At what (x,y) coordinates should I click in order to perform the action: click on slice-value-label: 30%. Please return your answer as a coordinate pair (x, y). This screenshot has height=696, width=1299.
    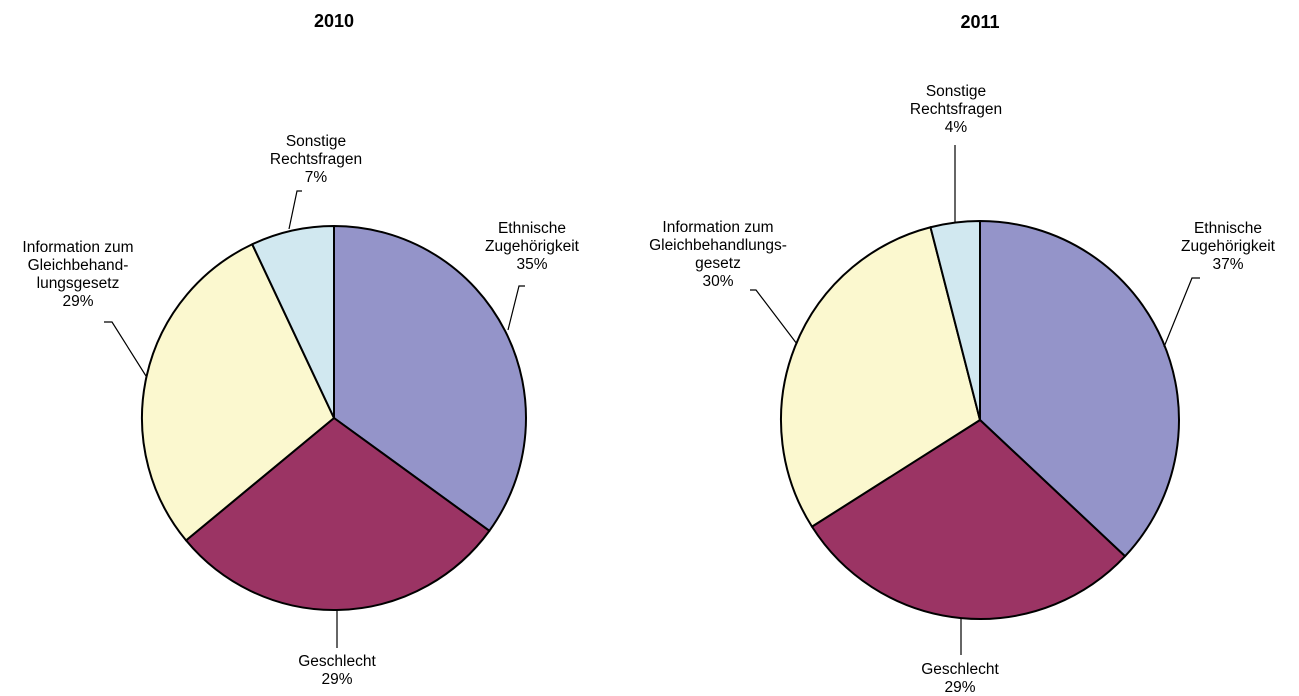
    Looking at the image, I should click on (717, 281).